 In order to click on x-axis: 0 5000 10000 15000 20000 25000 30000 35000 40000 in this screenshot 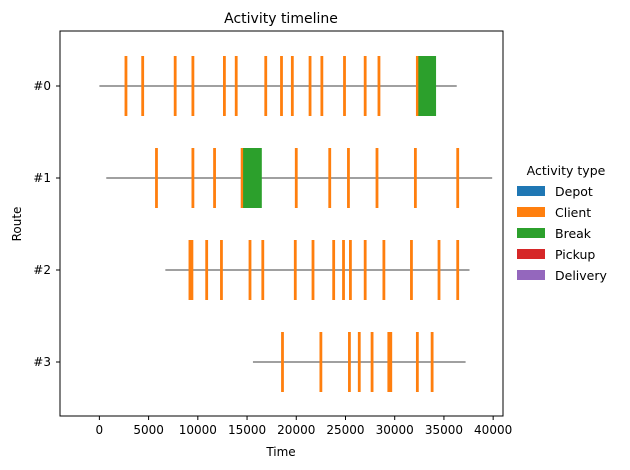, I will do `click(304, 426)`.